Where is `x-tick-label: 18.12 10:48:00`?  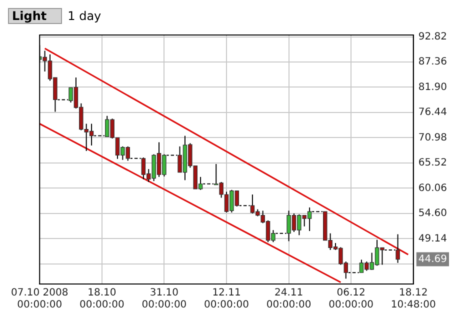
x-tick-label: 18.12 10:48:00 is located at coordinates (413, 299).